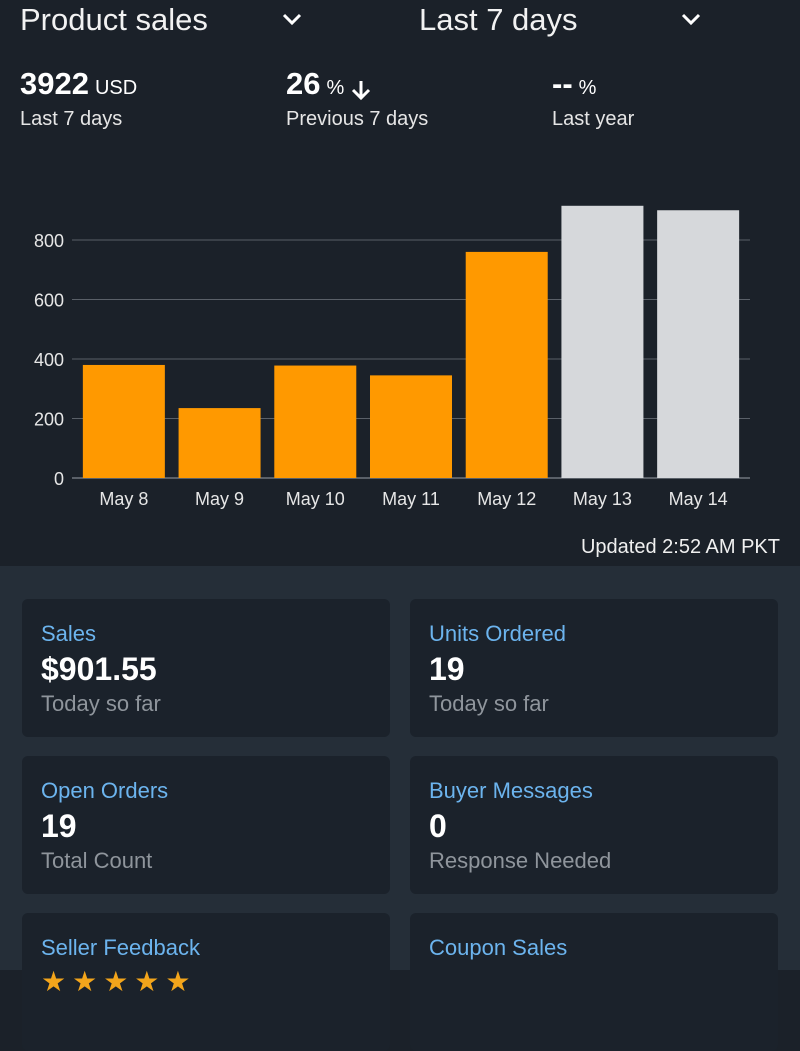  What do you see at coordinates (594, 668) in the screenshot?
I see `units-ordered-card: Units Ordered 19 Today so far` at bounding box center [594, 668].